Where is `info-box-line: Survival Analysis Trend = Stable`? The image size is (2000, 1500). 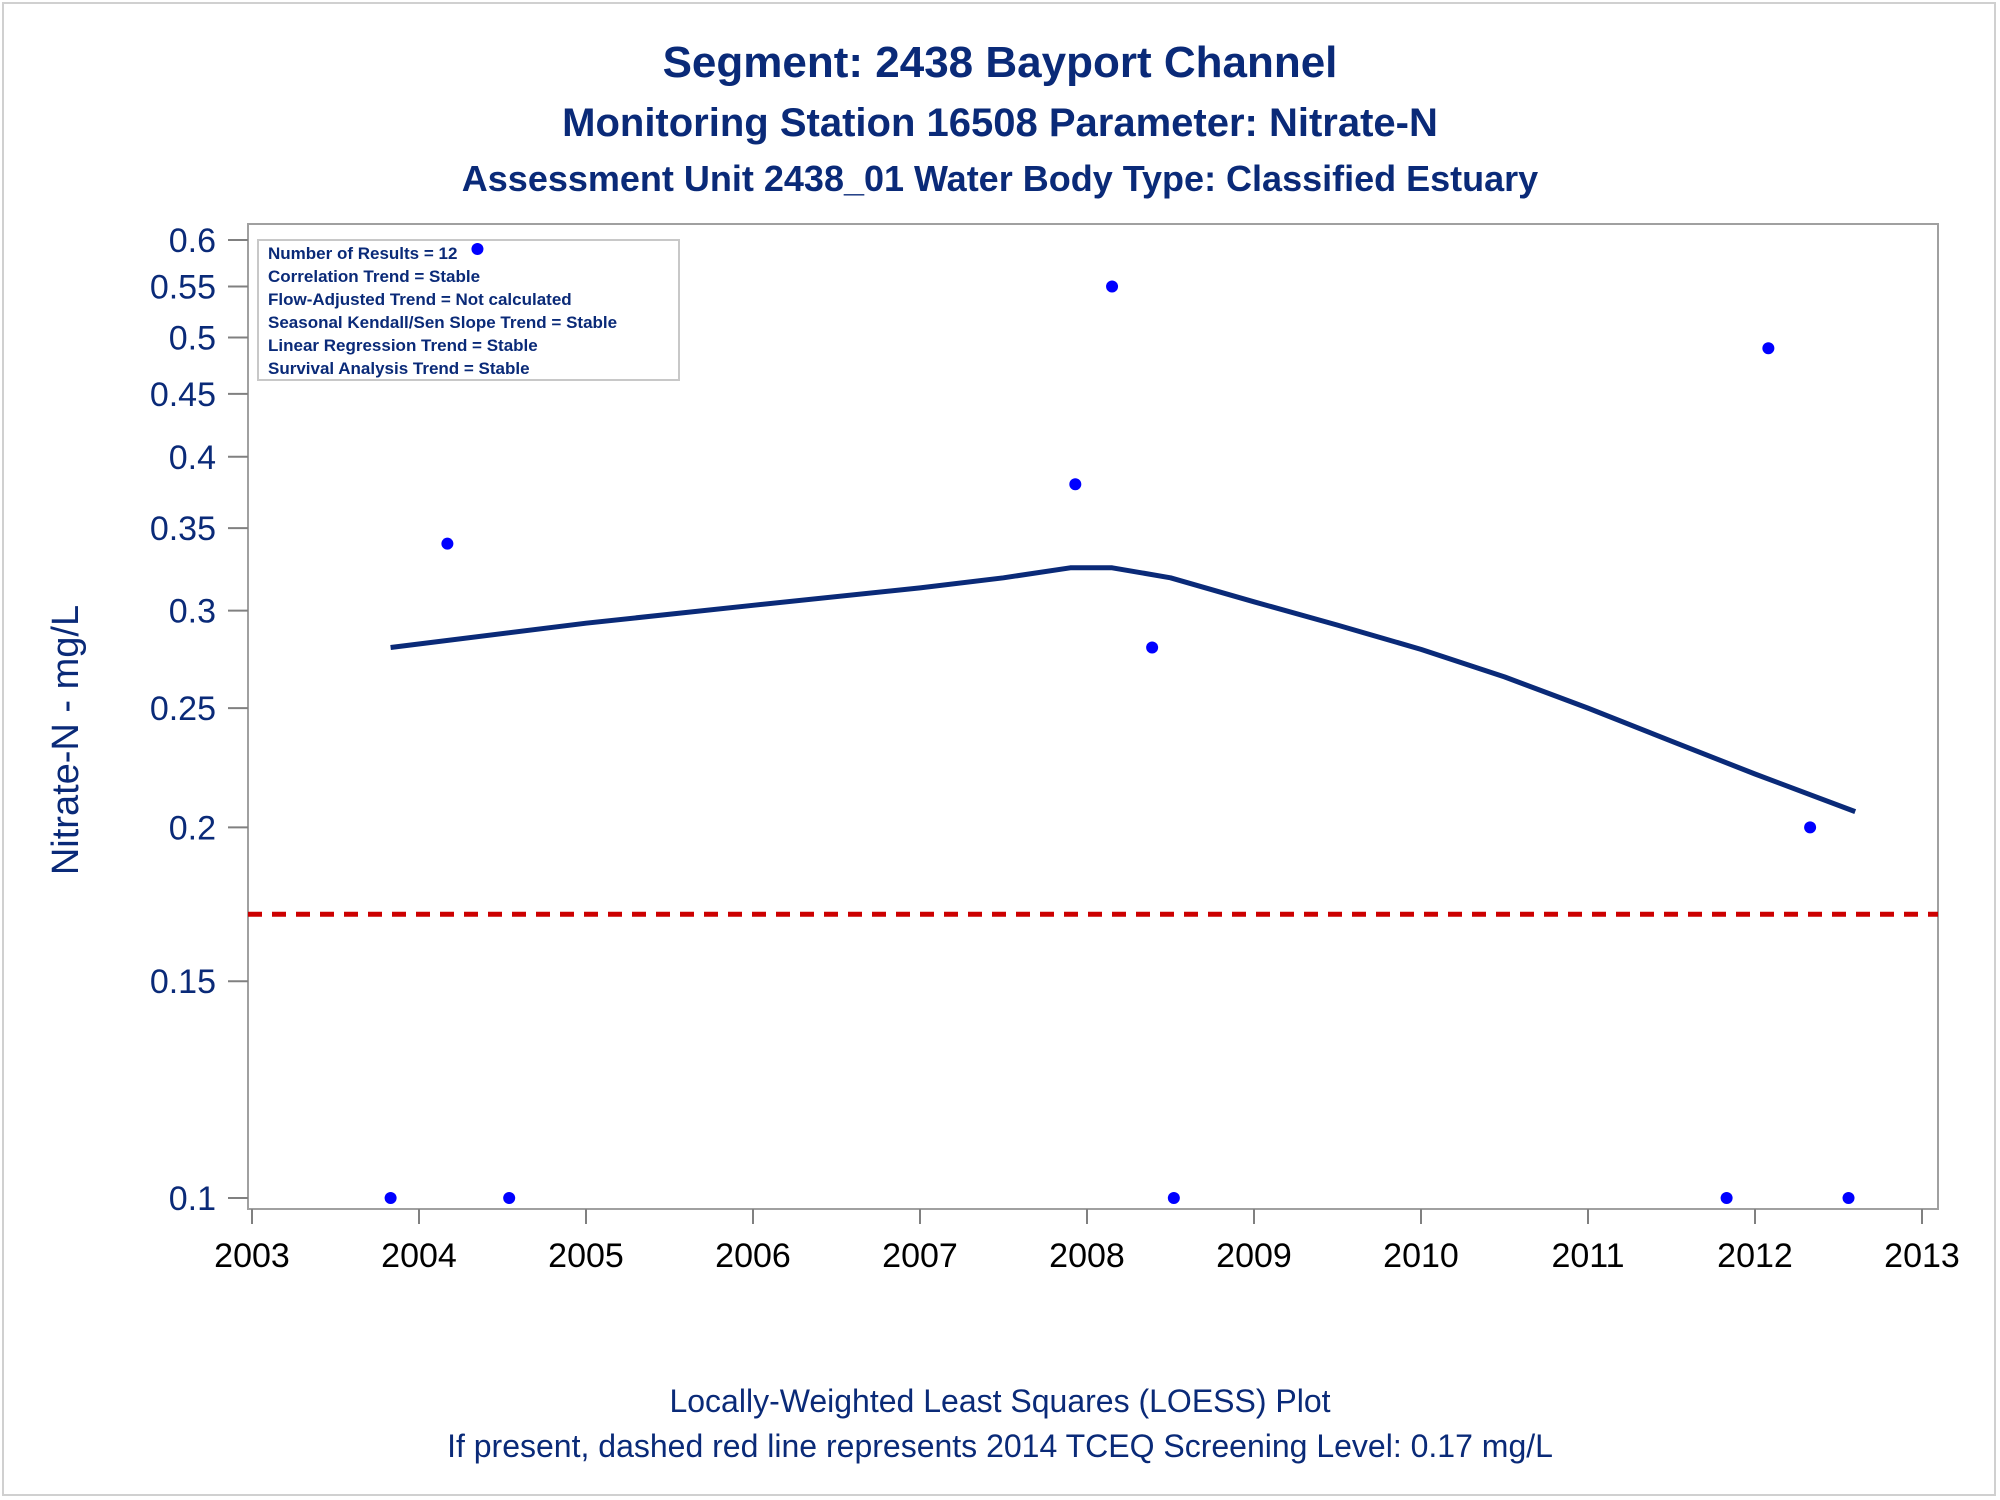 info-box-line: Survival Analysis Trend = Stable is located at coordinates (399, 368).